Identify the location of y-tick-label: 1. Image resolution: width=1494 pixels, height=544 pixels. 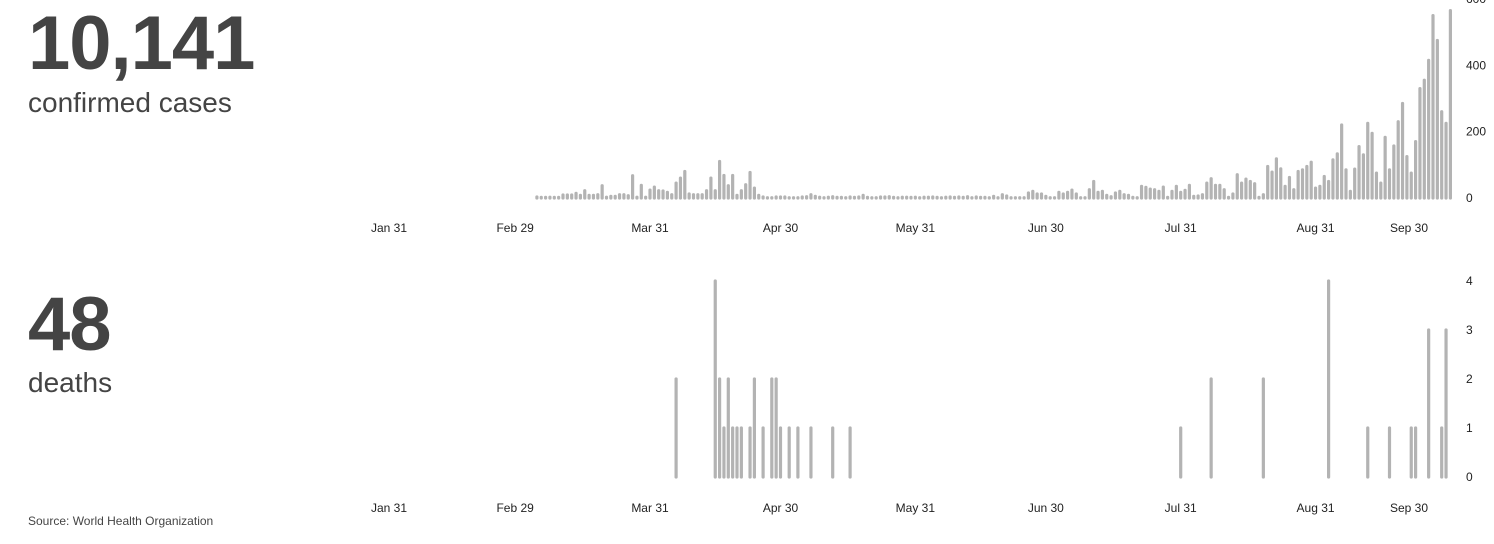
(1469, 428).